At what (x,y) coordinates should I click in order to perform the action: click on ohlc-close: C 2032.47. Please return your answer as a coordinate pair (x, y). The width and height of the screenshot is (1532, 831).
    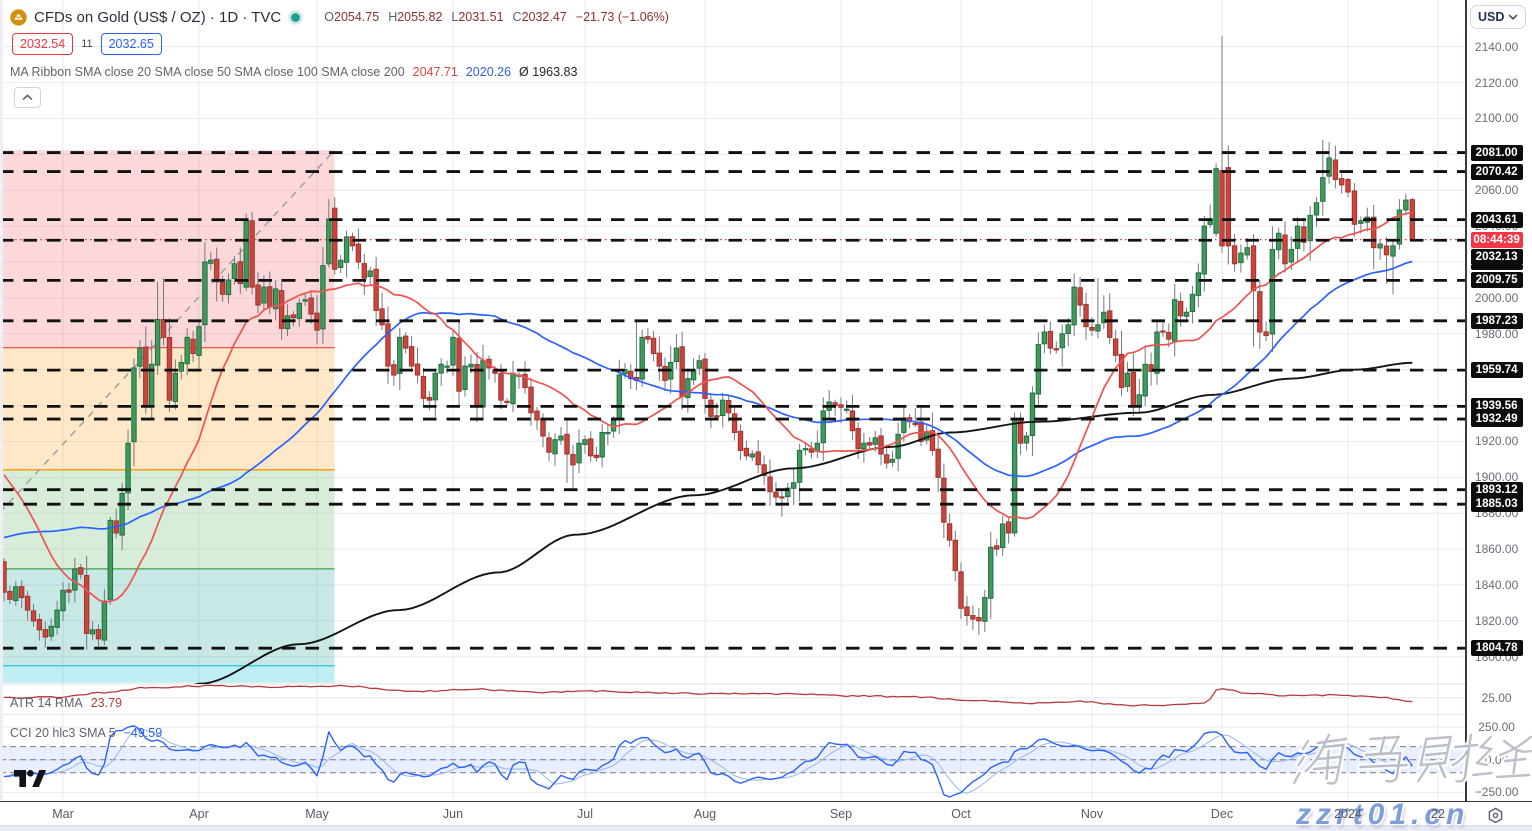
    Looking at the image, I should click on (539, 17).